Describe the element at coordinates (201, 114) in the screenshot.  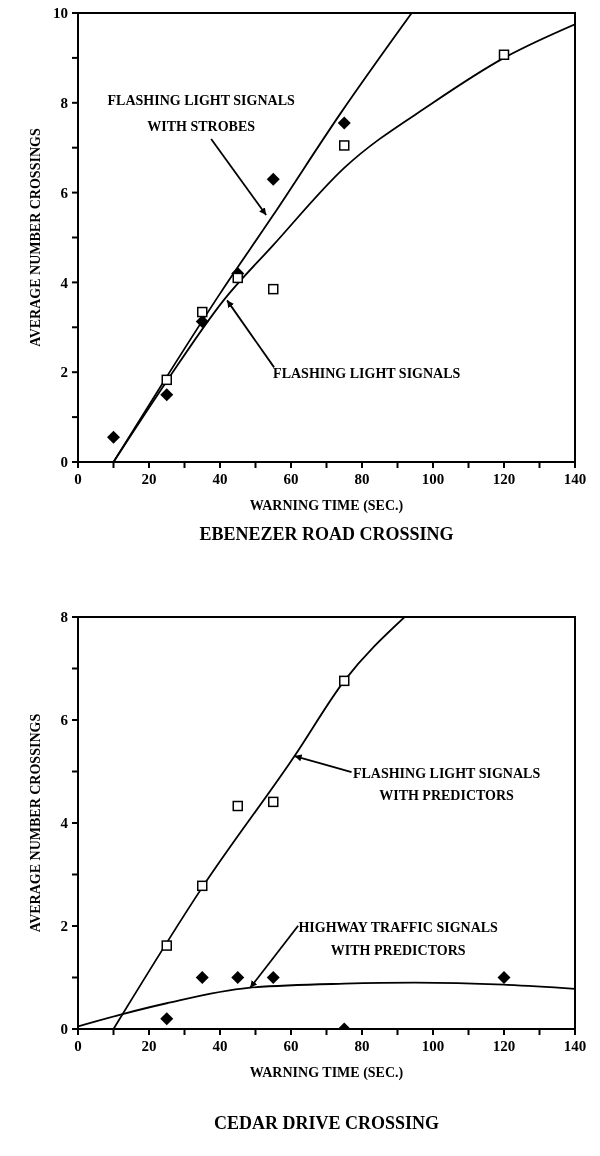
I see `annotation: FLASHING LIGHT SIGNALS WITH STROBES` at that location.